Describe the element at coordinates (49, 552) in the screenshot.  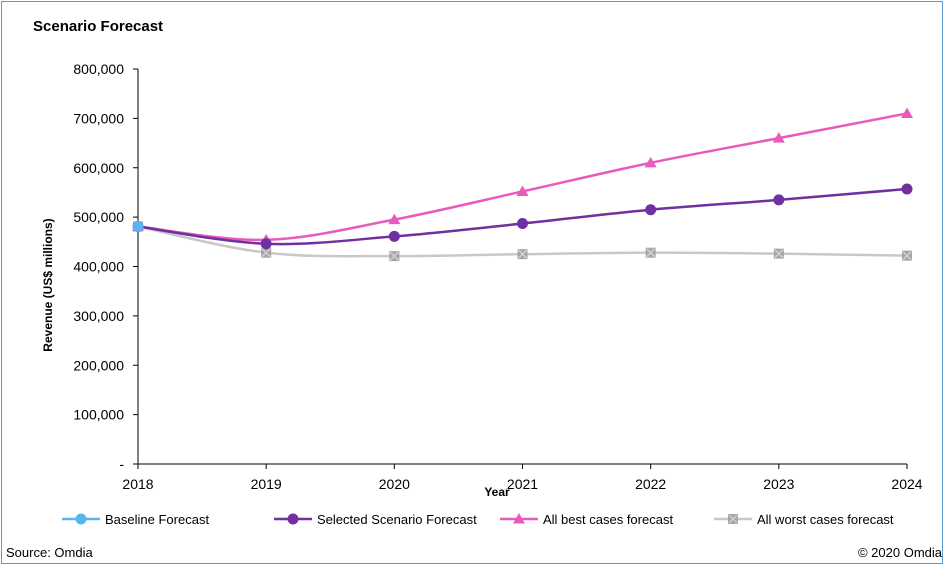
I see `source-note: Source: Omdia` at that location.